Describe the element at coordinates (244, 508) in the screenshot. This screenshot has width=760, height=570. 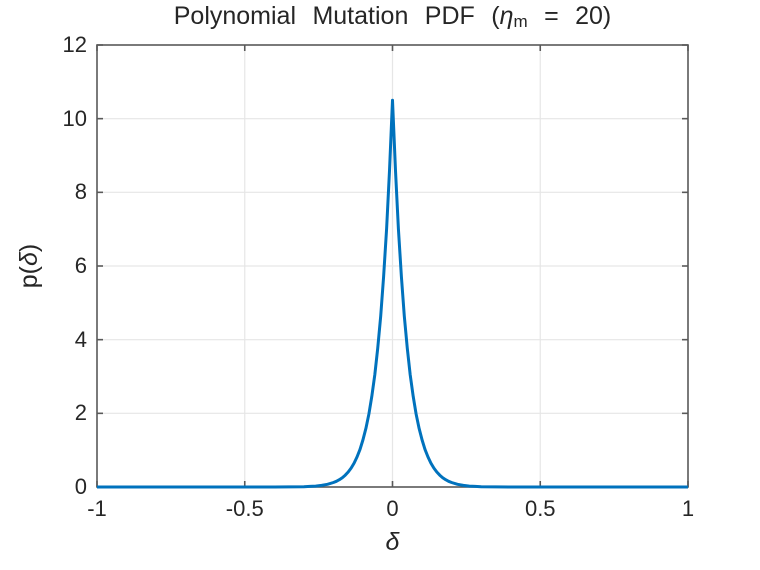
I see `x-tick-label: -0.5` at that location.